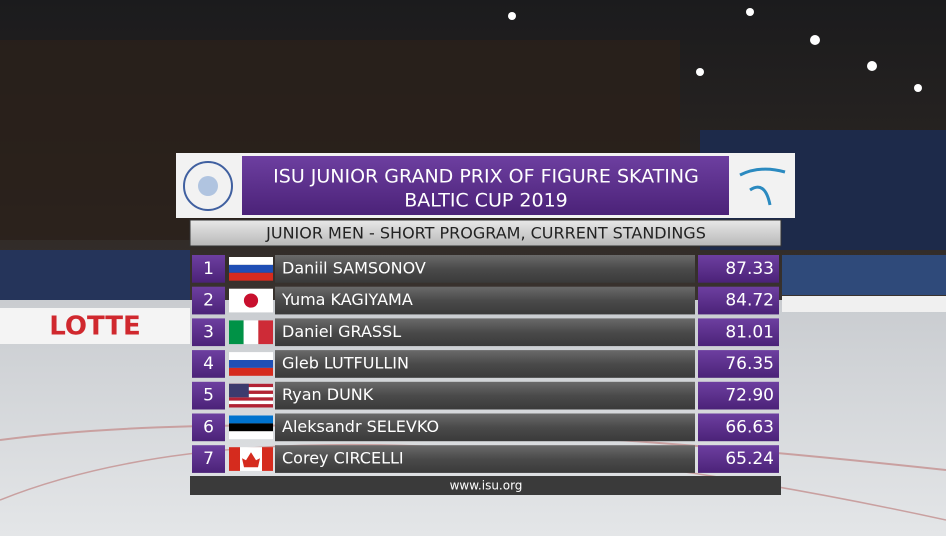 Image resolution: width=946 pixels, height=536 pixels. I want to click on skater-name: Daniil SAMSONOV, so click(354, 267).